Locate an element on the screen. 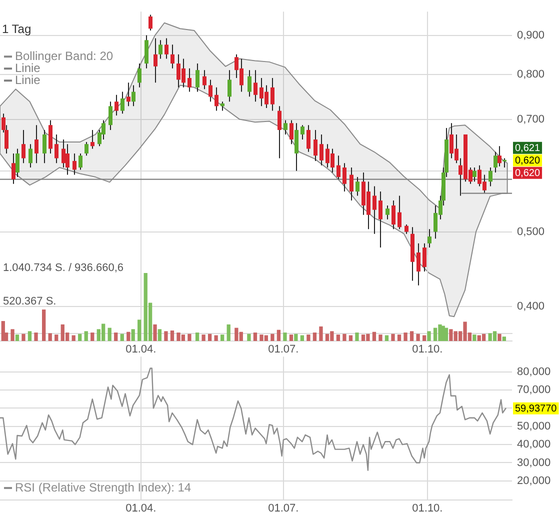  y-tick-label: 0,900 is located at coordinates (531, 35).